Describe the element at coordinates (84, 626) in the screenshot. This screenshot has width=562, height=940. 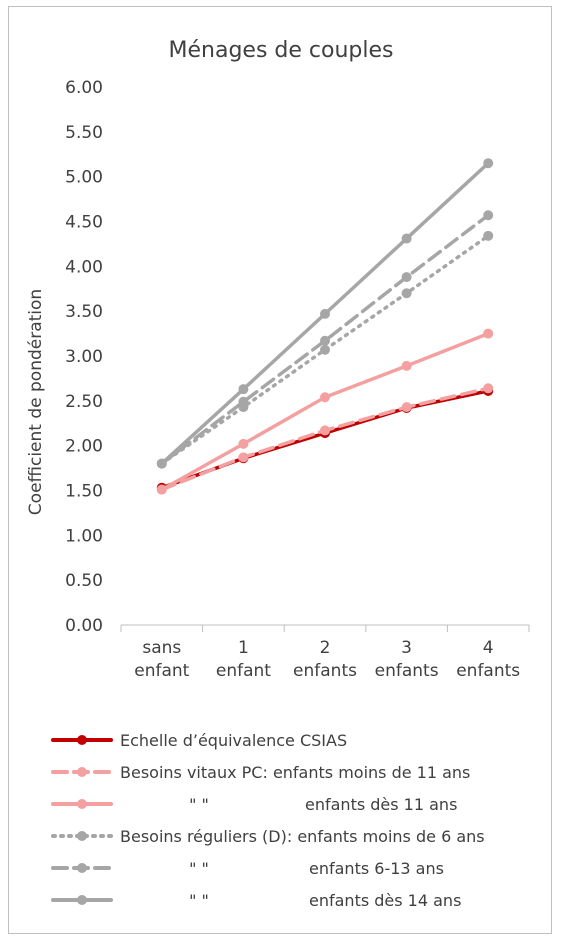
I see `y-tick-label: 0.00` at that location.